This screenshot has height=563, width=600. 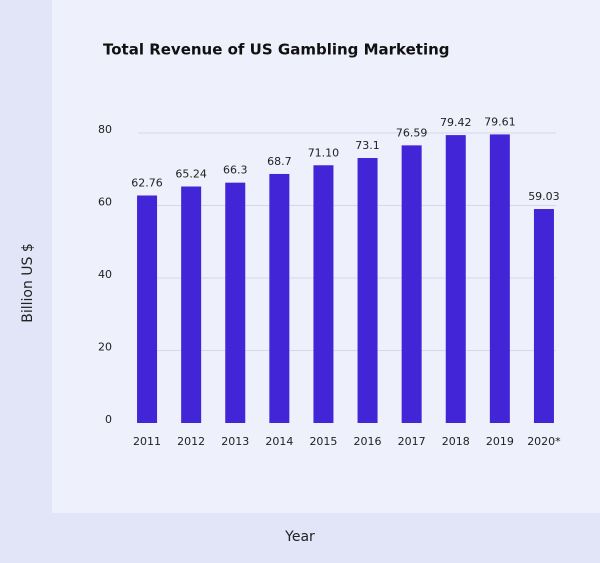 What do you see at coordinates (412, 441) in the screenshot?
I see `x-tick-label: 2017` at bounding box center [412, 441].